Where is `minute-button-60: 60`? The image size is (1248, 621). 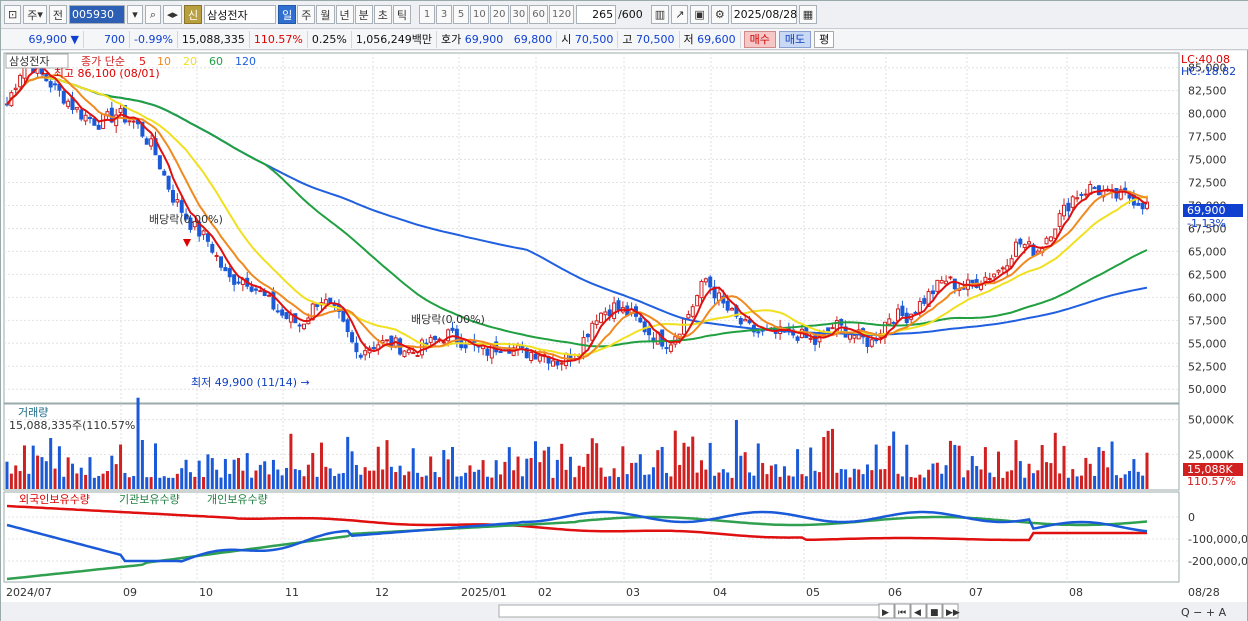
minute-button-60: 60 is located at coordinates (538, 14).